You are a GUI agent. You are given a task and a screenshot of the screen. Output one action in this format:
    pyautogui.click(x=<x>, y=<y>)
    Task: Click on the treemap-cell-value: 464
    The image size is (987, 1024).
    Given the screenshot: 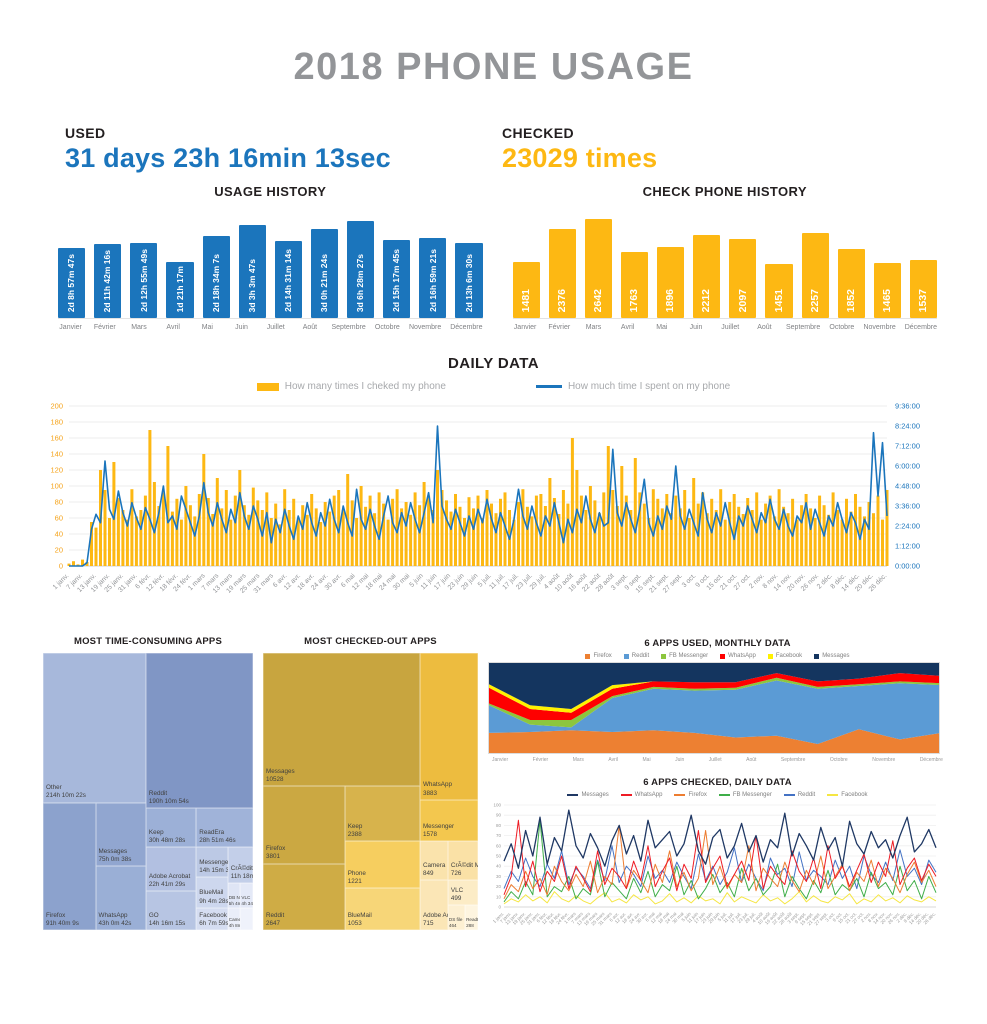 What is the action you would take?
    pyautogui.click(x=452, y=926)
    